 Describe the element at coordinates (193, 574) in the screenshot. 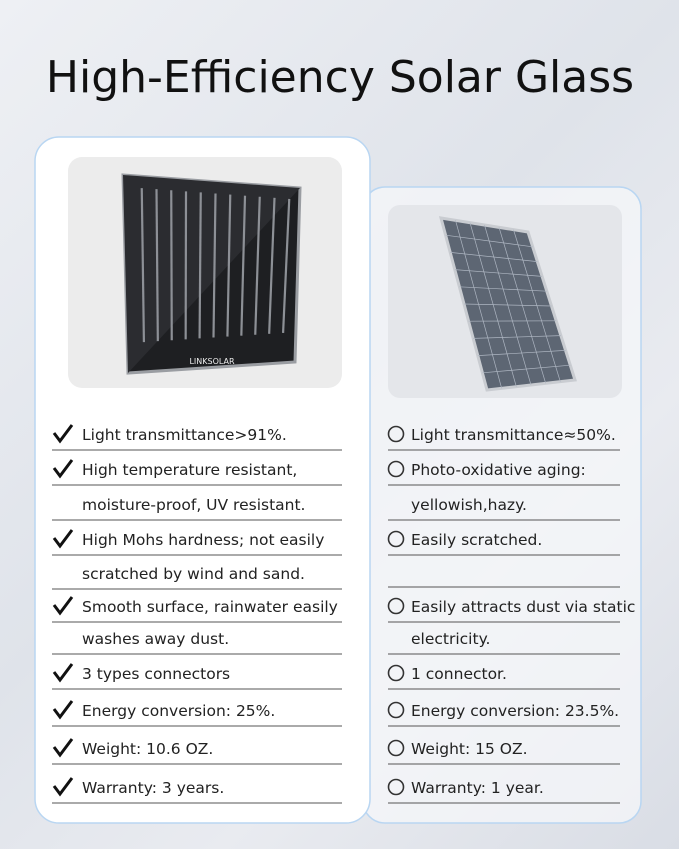

I see `feature-text: scratched by wind and sand.` at that location.